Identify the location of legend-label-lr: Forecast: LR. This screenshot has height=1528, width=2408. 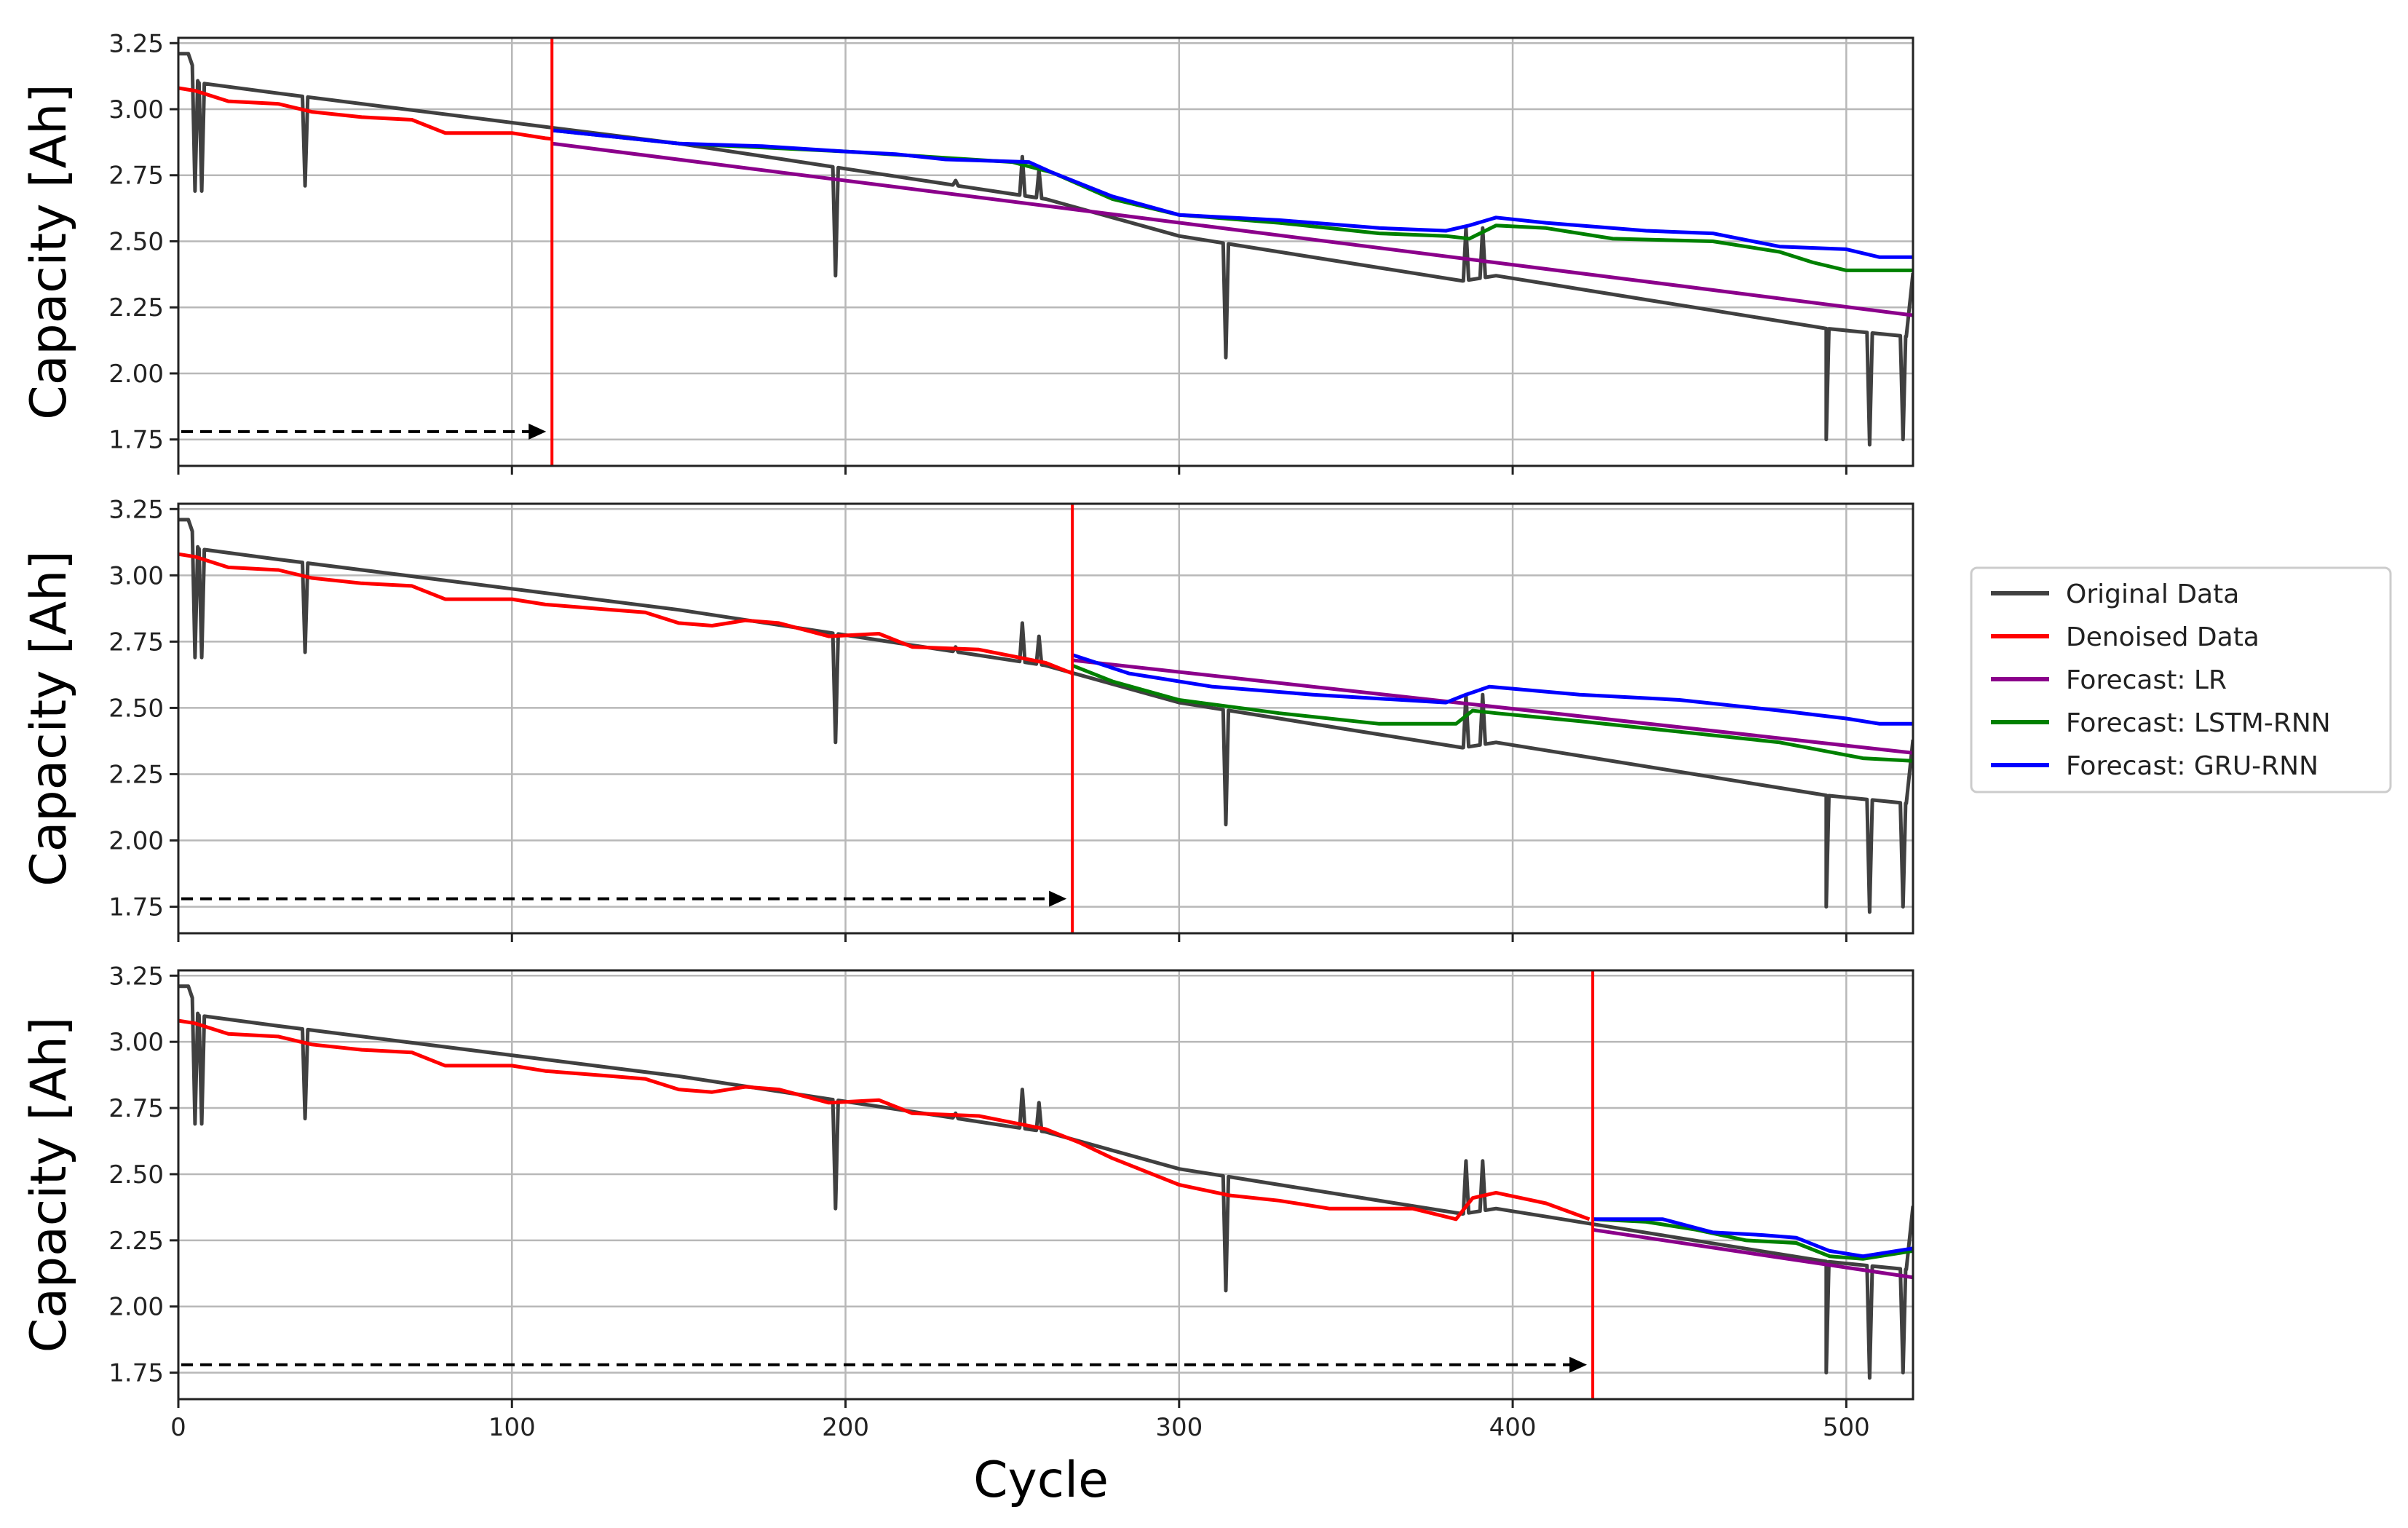
(2146, 680).